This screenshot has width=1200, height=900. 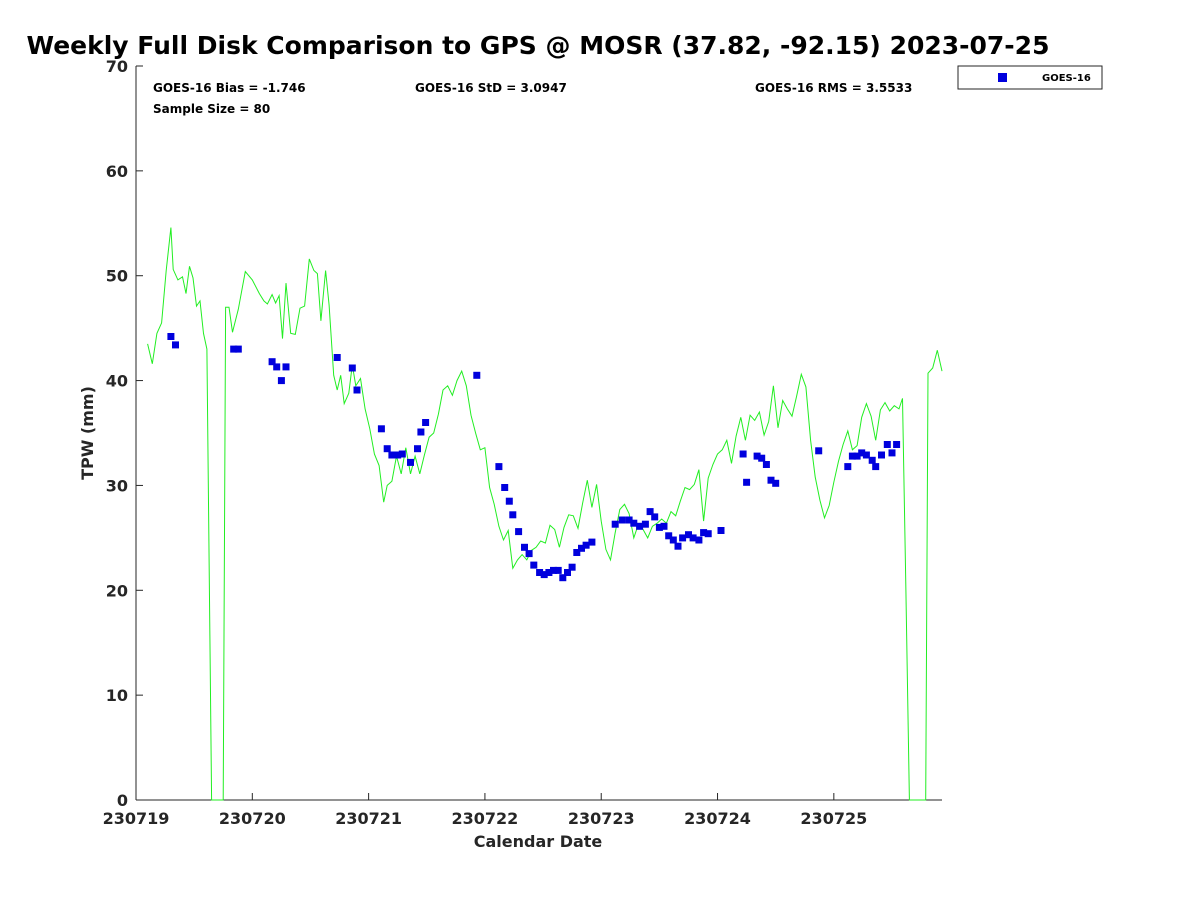 What do you see at coordinates (117, 66) in the screenshot?
I see `y-tick-label: 70` at bounding box center [117, 66].